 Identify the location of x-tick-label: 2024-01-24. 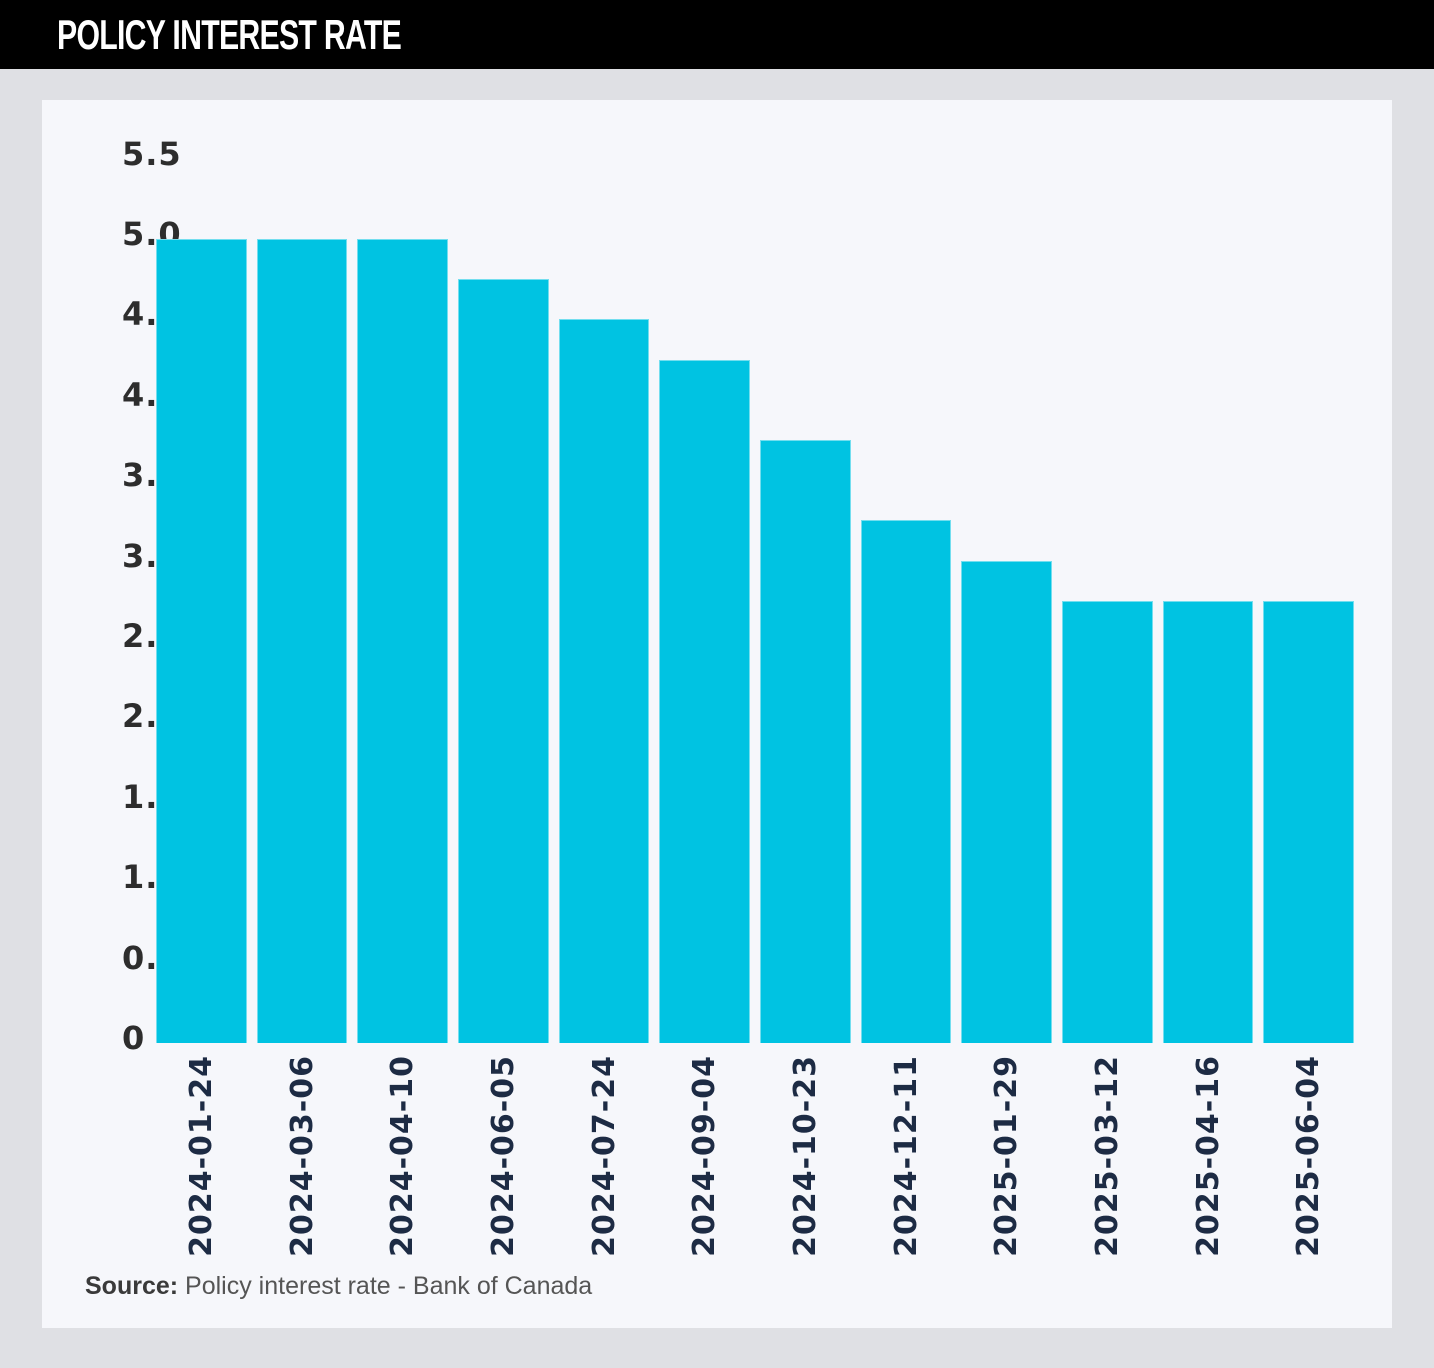
(201, 1156).